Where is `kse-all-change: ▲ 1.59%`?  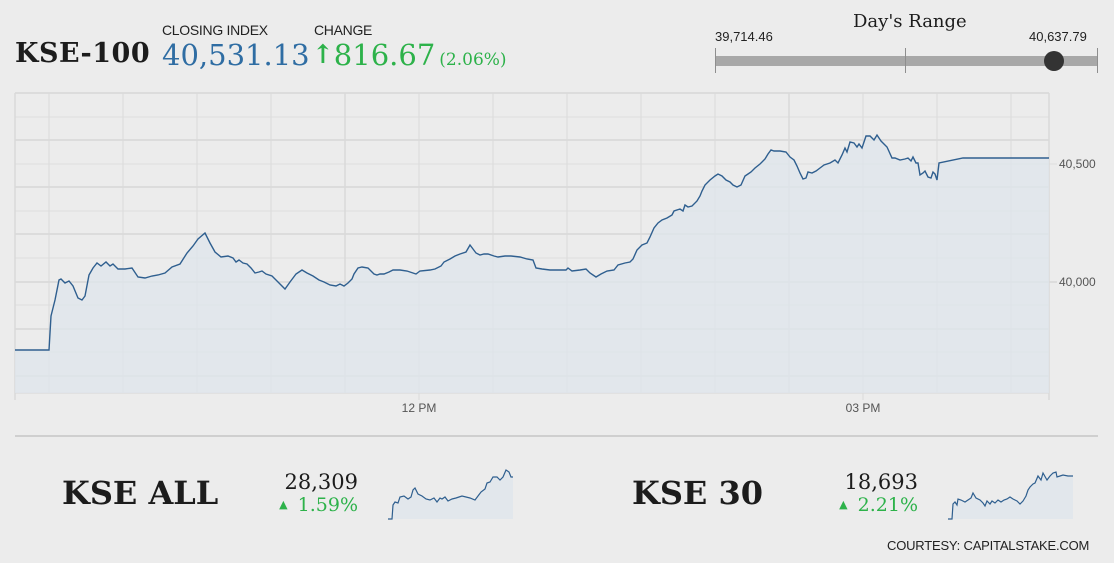 kse-all-change: ▲ 1.59% is located at coordinates (298, 505).